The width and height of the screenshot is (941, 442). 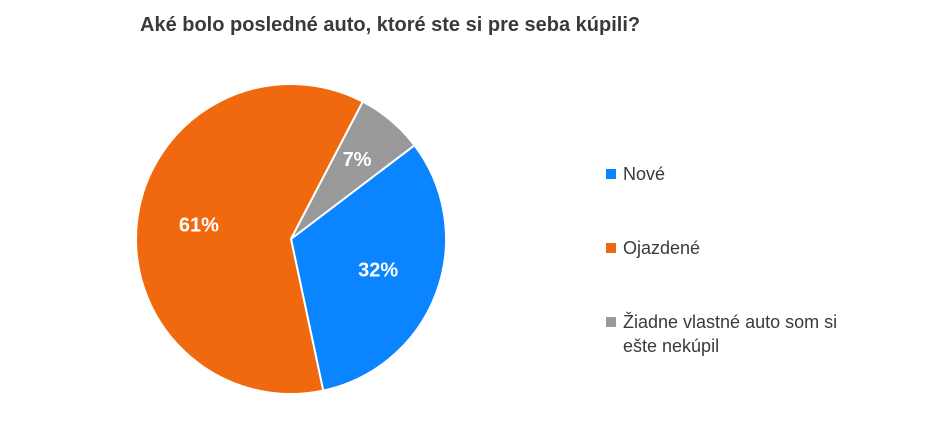 What do you see at coordinates (644, 174) in the screenshot?
I see `legend-label: Nové` at bounding box center [644, 174].